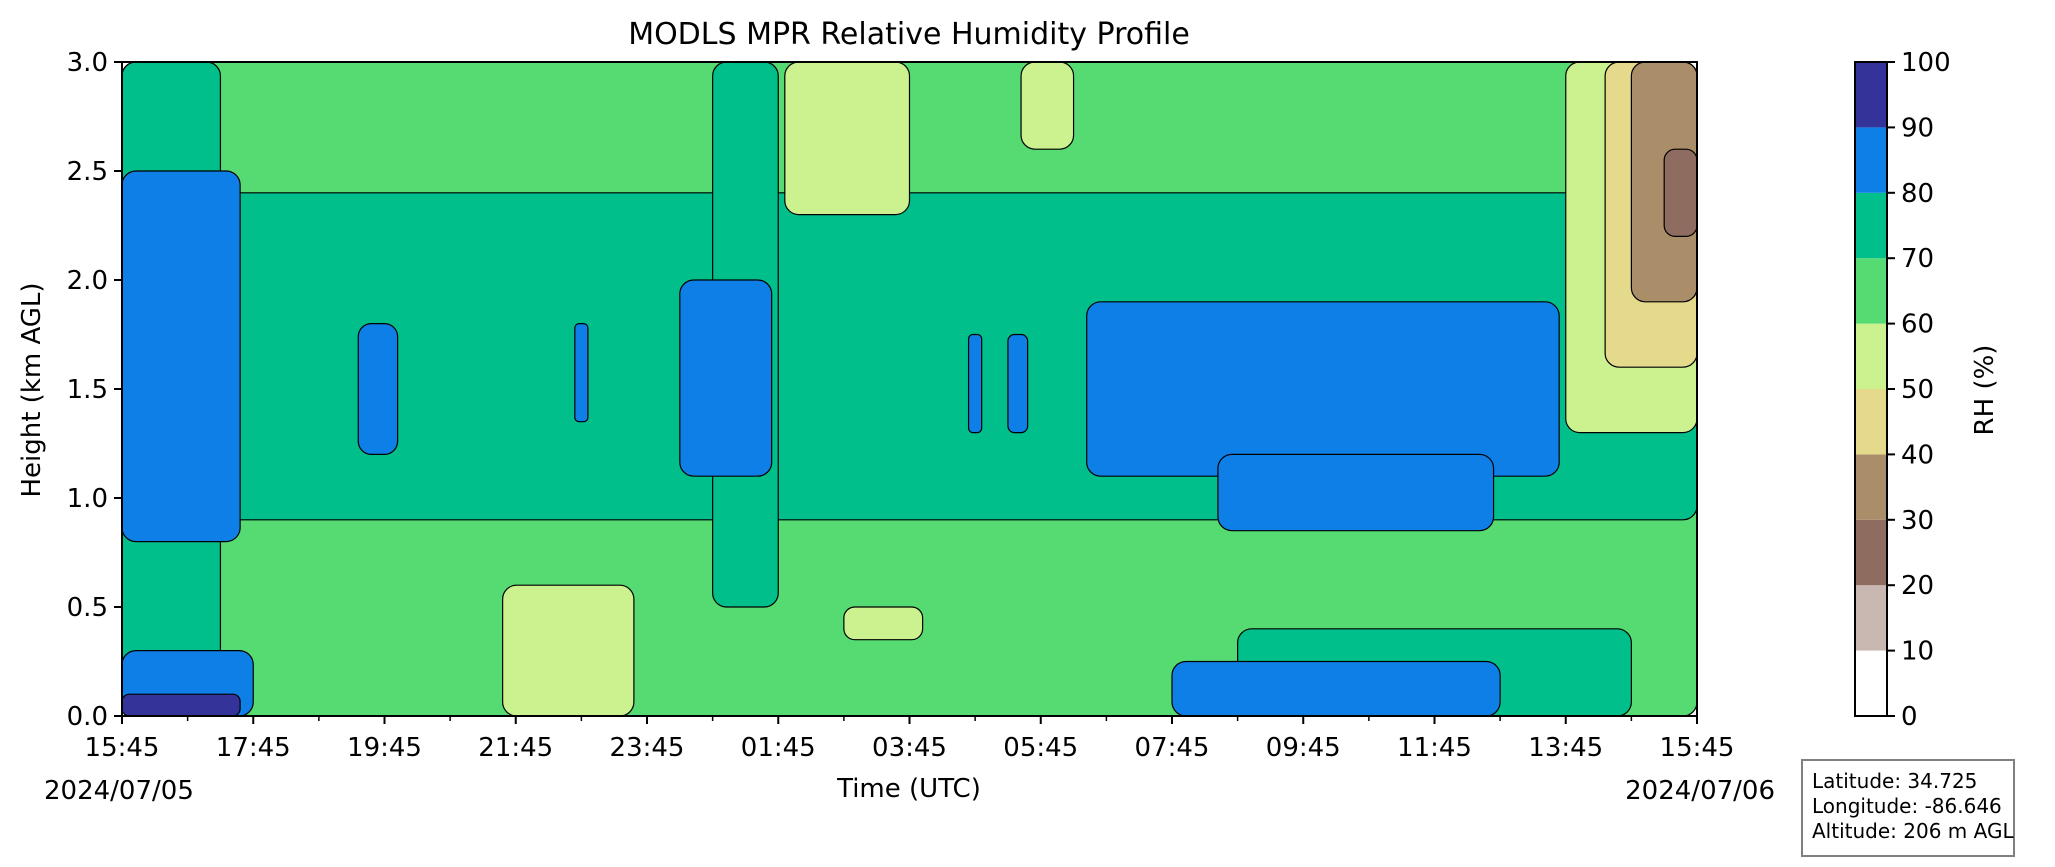 The width and height of the screenshot is (2055, 867). What do you see at coordinates (87, 281) in the screenshot?
I see `y-tick-label: 2.0` at bounding box center [87, 281].